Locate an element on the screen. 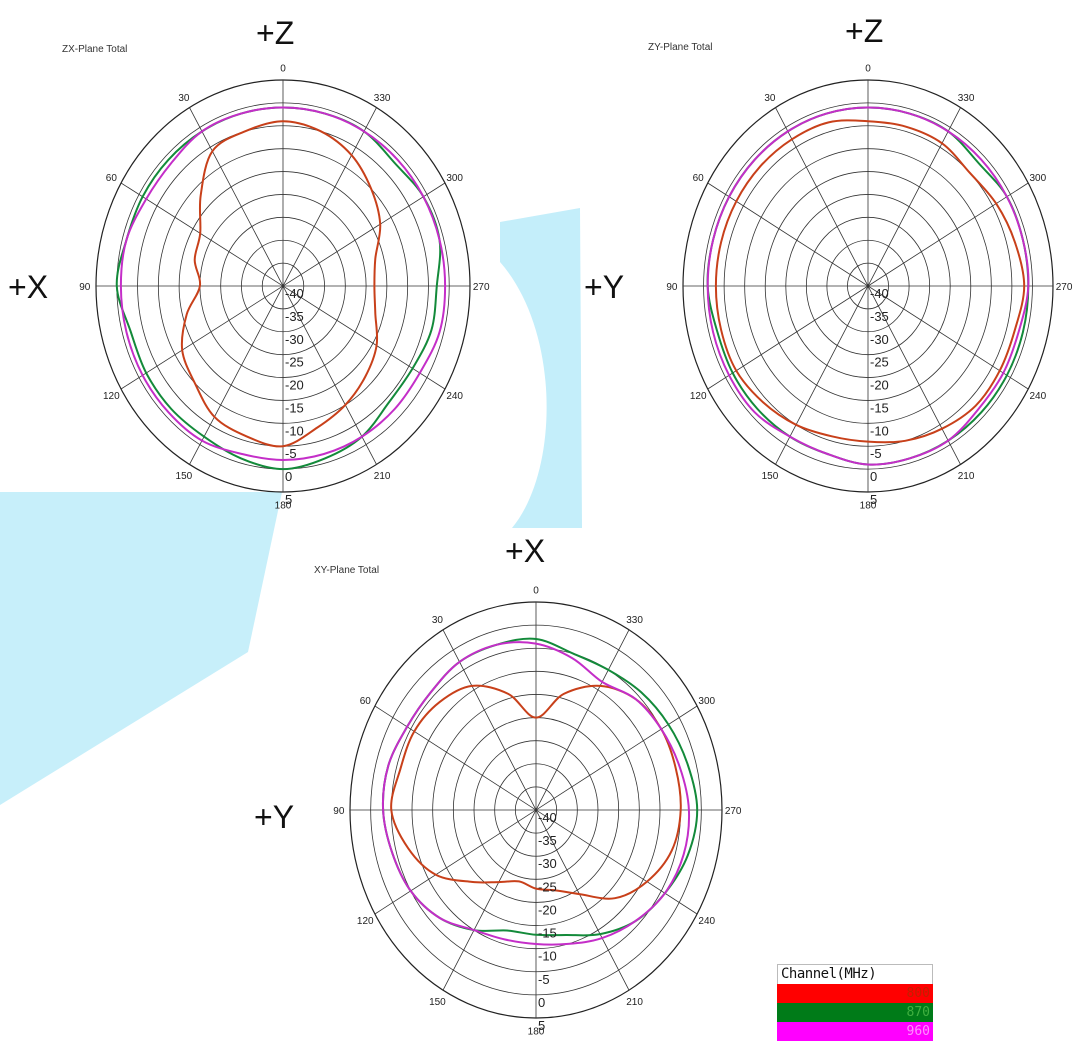 This screenshot has height=1059, width=1089. top-direction-label: +X is located at coordinates (525, 551).